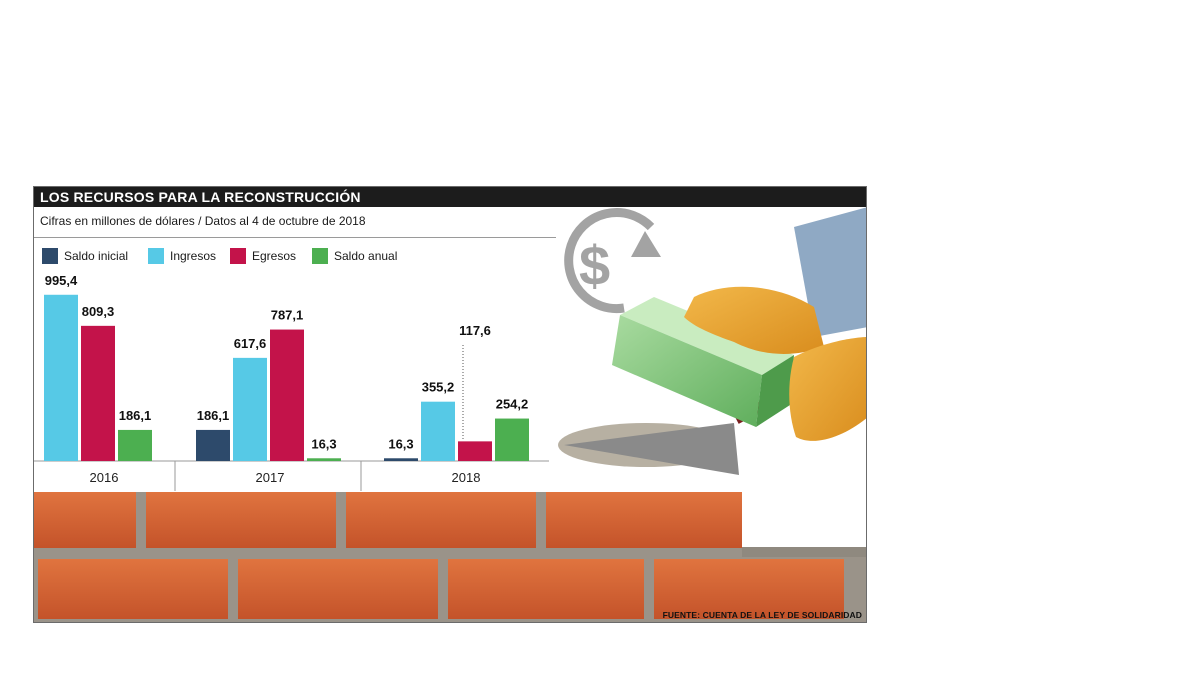  I want to click on bar-saldo-inicial-2018, so click(401, 459).